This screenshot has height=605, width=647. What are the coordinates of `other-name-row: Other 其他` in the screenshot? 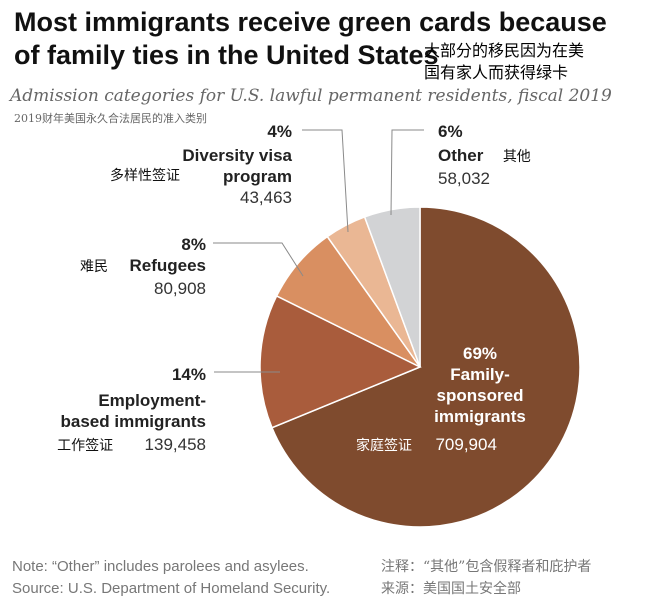 It's located at (523, 156).